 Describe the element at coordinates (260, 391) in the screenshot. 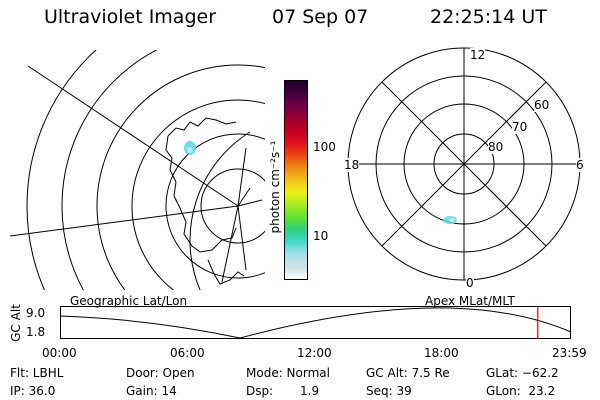

I see `dsp-label: Dsp:` at that location.